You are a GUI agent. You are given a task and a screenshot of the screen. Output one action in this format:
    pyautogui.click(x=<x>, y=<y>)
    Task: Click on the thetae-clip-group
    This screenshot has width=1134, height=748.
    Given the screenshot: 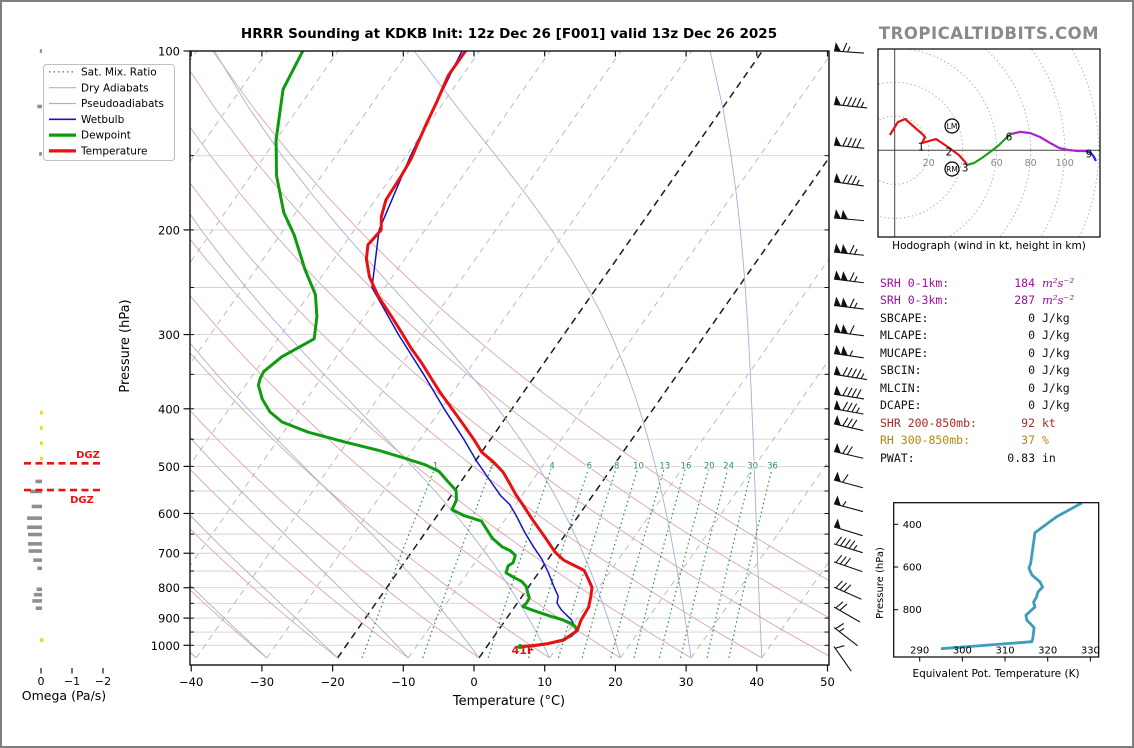 What is the action you would take?
    pyautogui.click(x=1011, y=576)
    